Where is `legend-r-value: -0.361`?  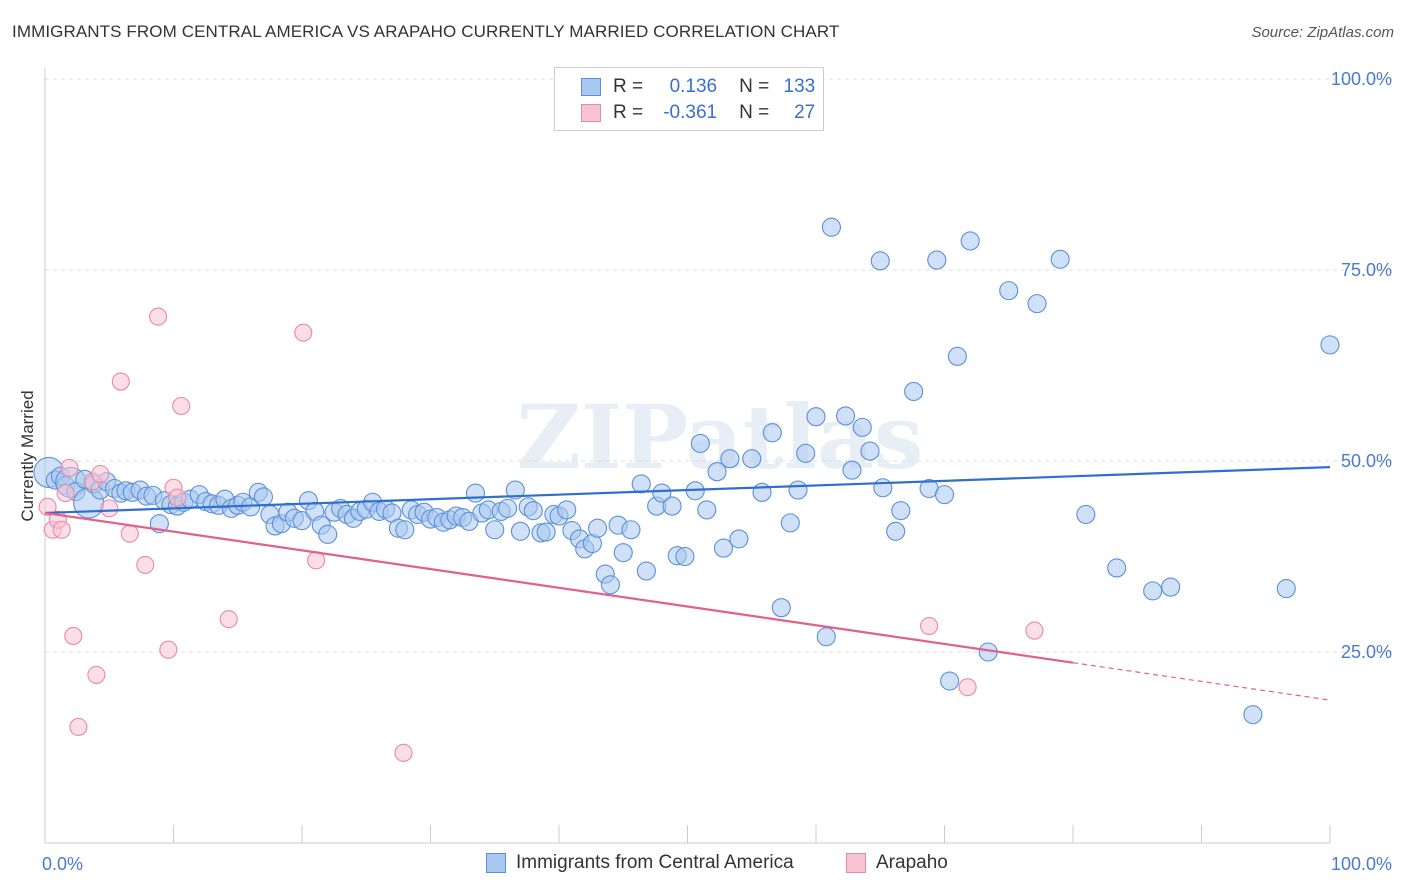 legend-r-value: -0.361 is located at coordinates (690, 112).